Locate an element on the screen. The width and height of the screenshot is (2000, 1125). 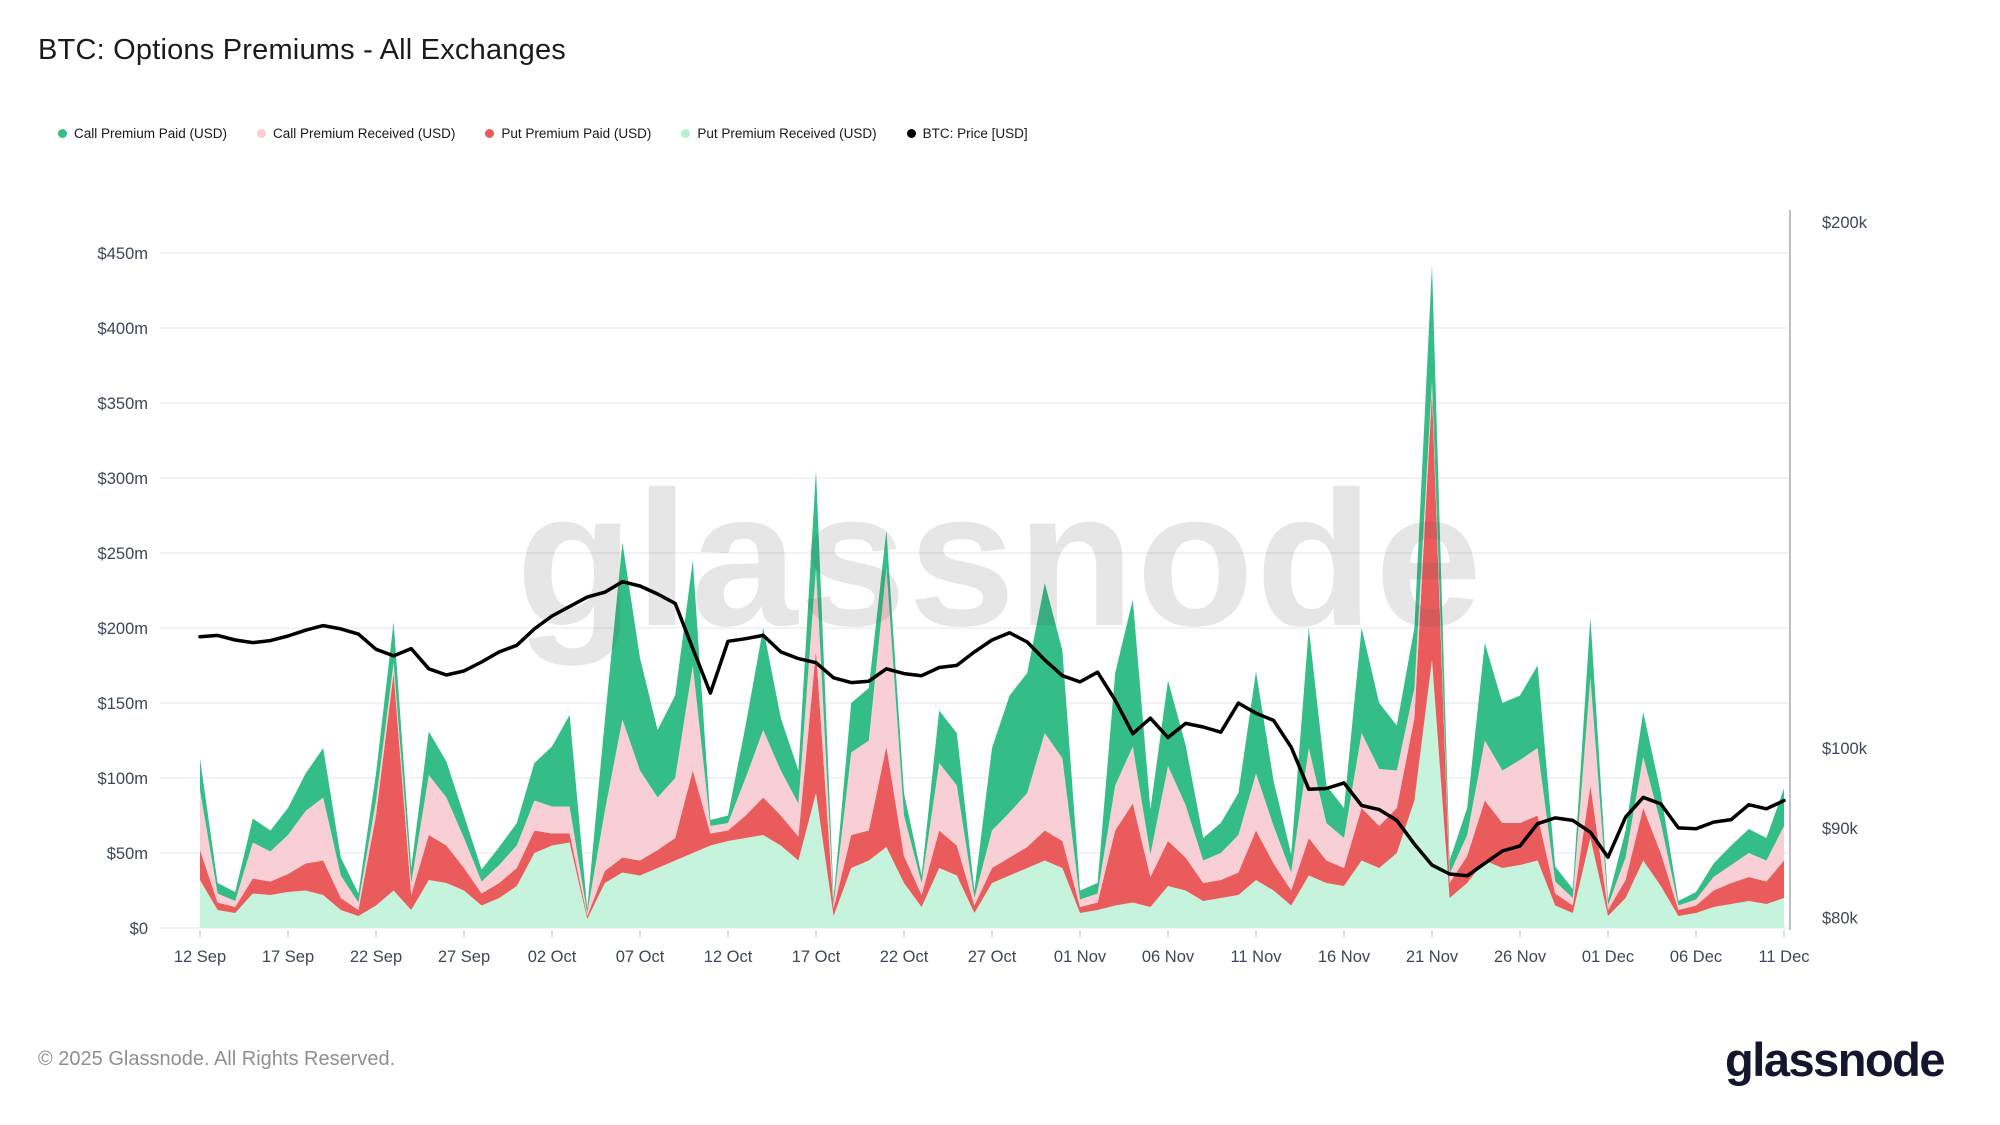
right-axis-tick-label: $200k is located at coordinates (1845, 223).